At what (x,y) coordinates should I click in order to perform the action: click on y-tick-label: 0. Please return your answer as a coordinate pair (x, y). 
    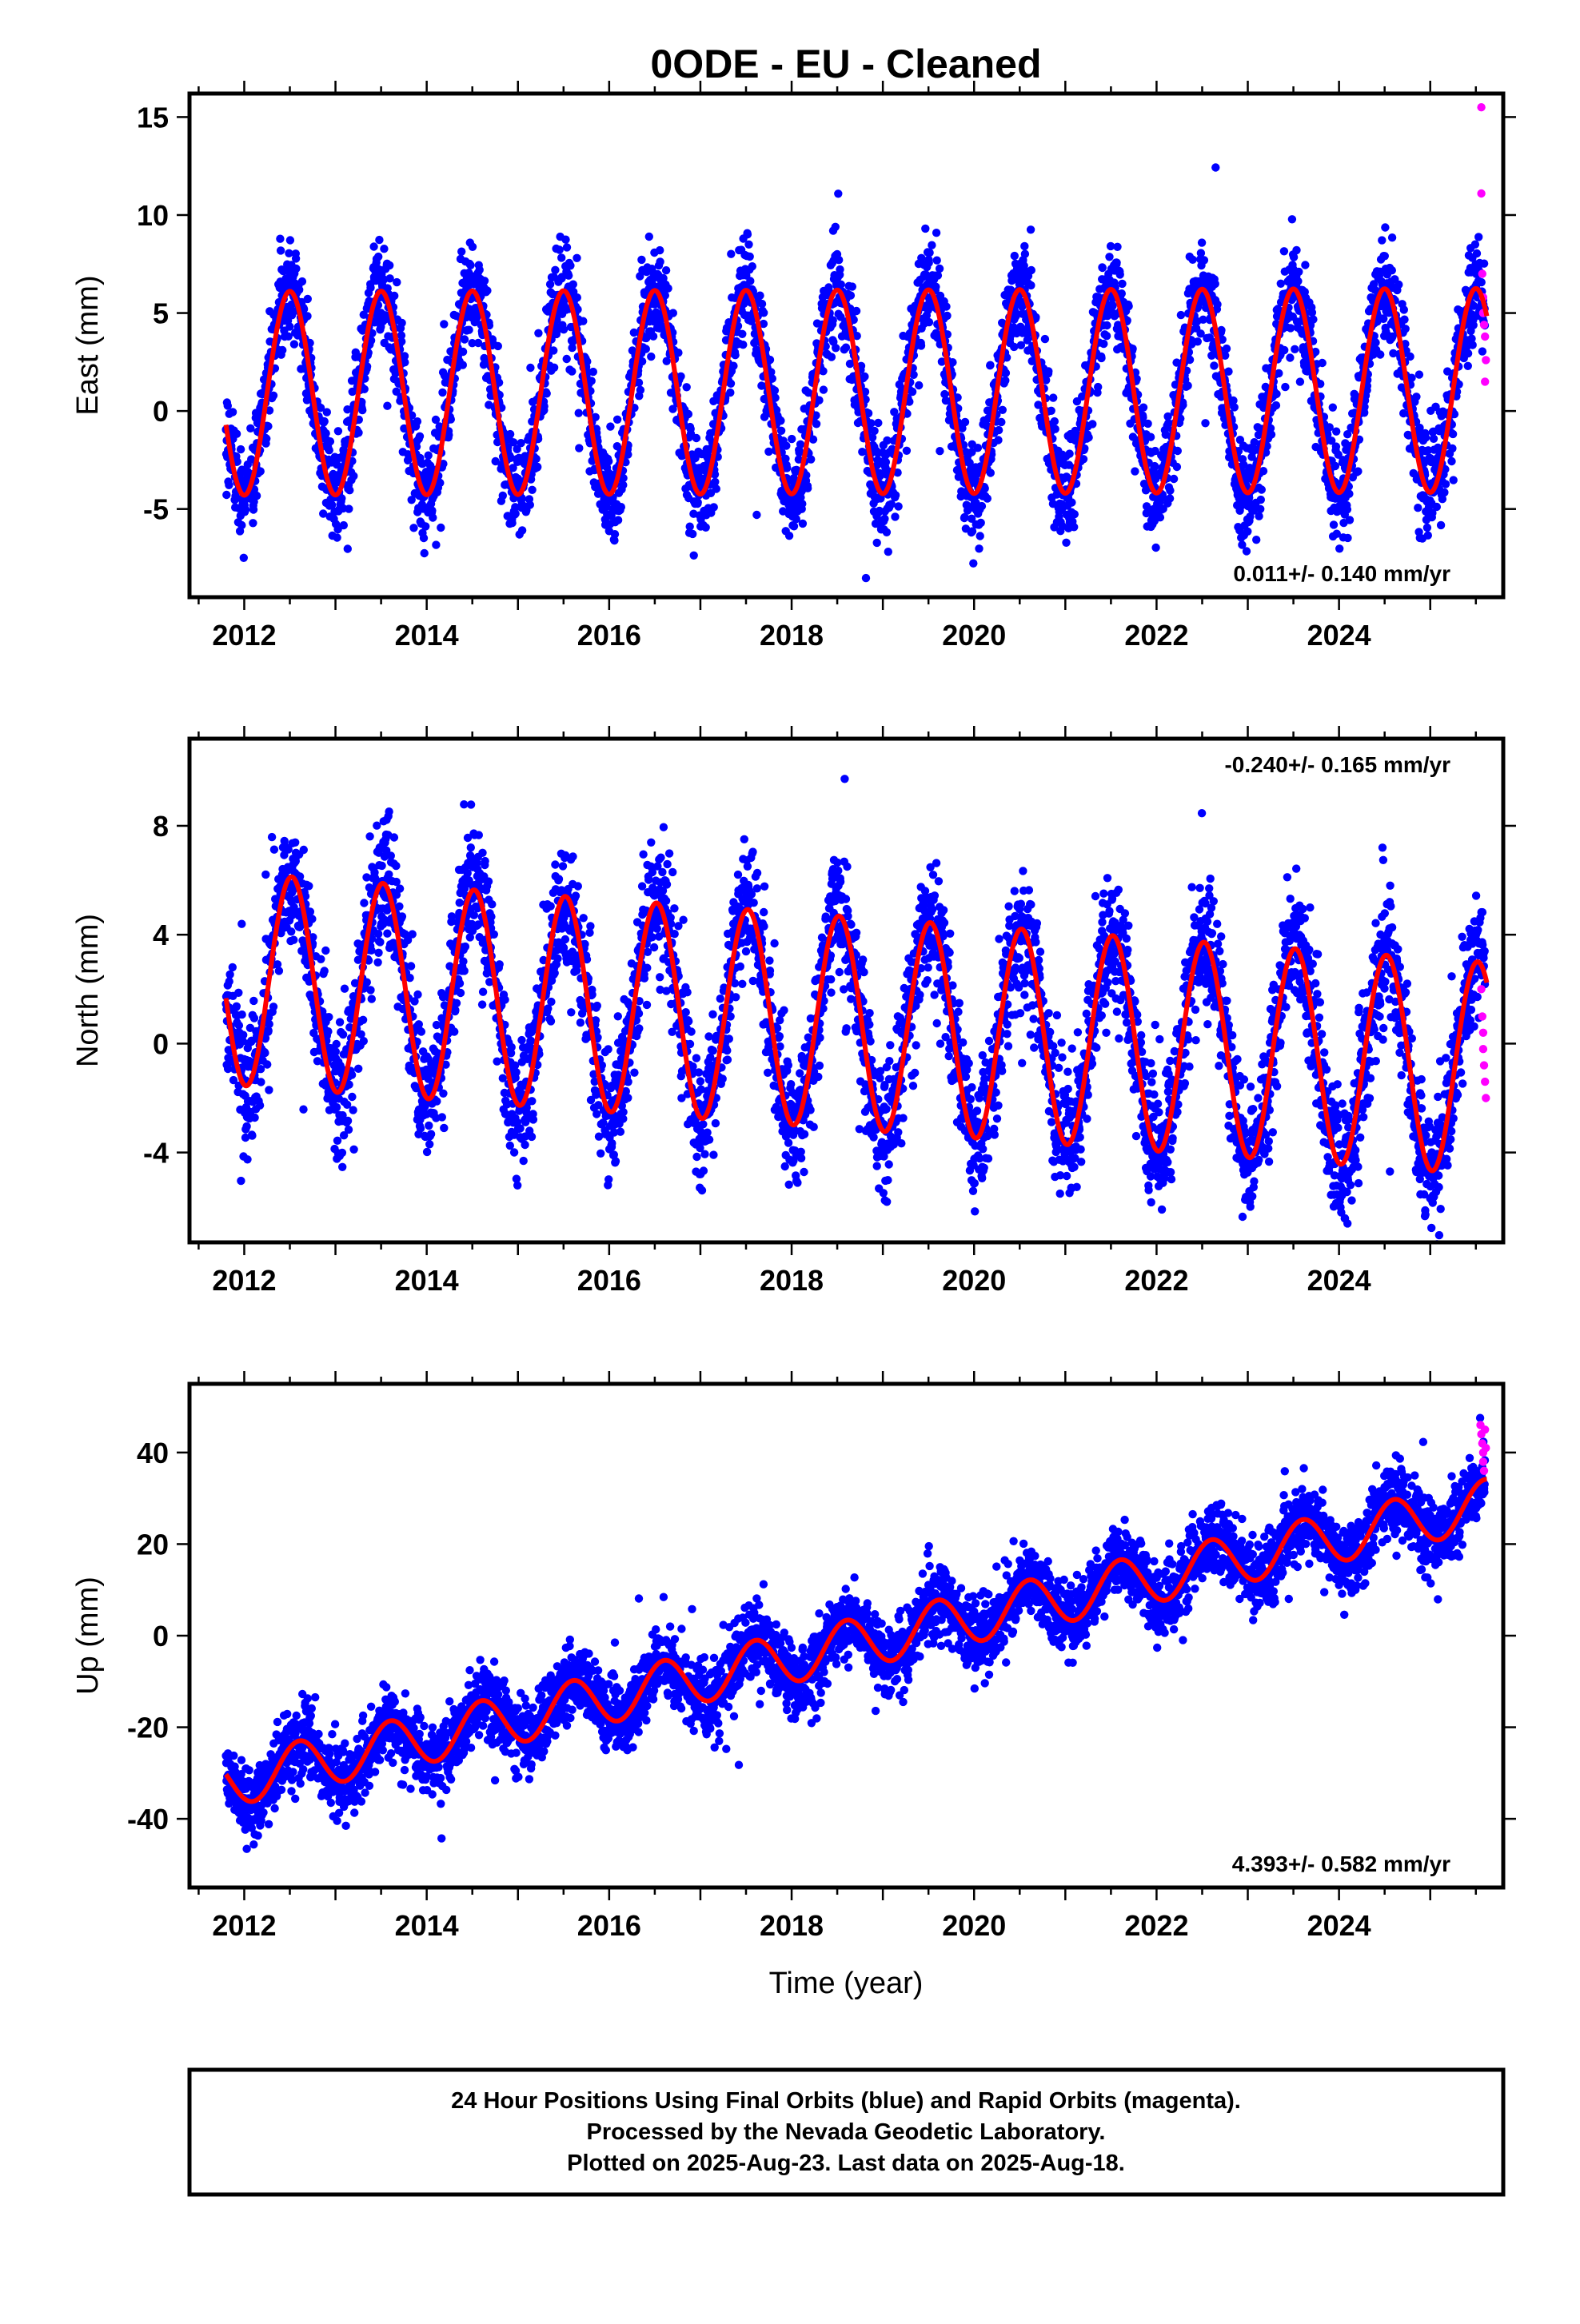
    Looking at the image, I should click on (161, 412).